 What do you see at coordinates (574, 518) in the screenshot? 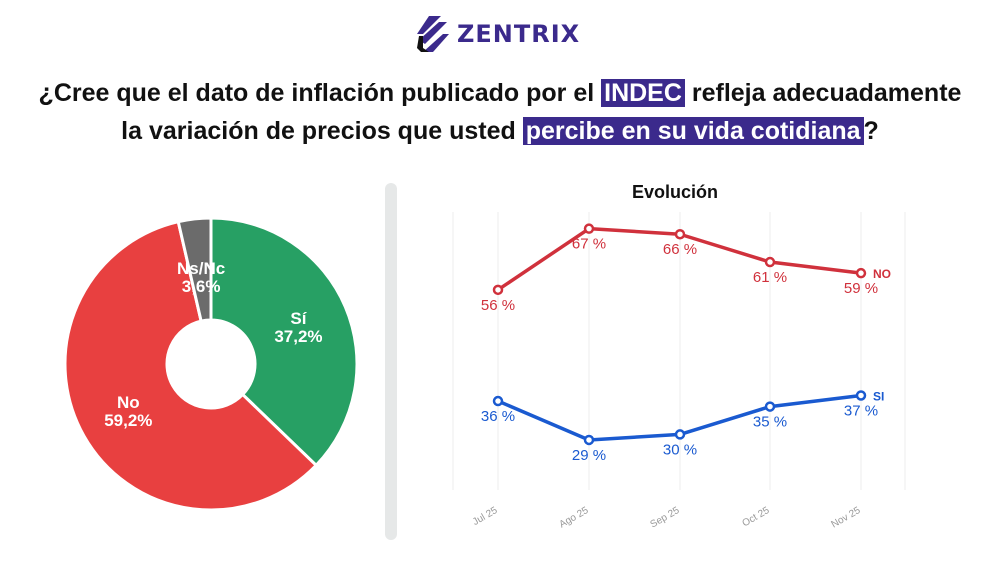
I see `x-tick-label: Ago 25` at bounding box center [574, 518].